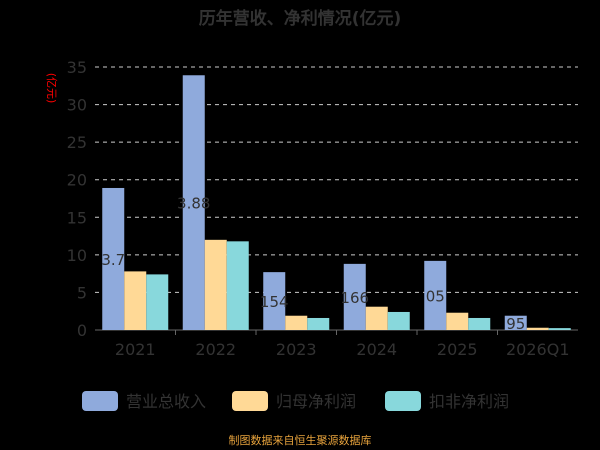  What do you see at coordinates (316, 401) in the screenshot?
I see `legend-label: 归母净利润` at bounding box center [316, 401].